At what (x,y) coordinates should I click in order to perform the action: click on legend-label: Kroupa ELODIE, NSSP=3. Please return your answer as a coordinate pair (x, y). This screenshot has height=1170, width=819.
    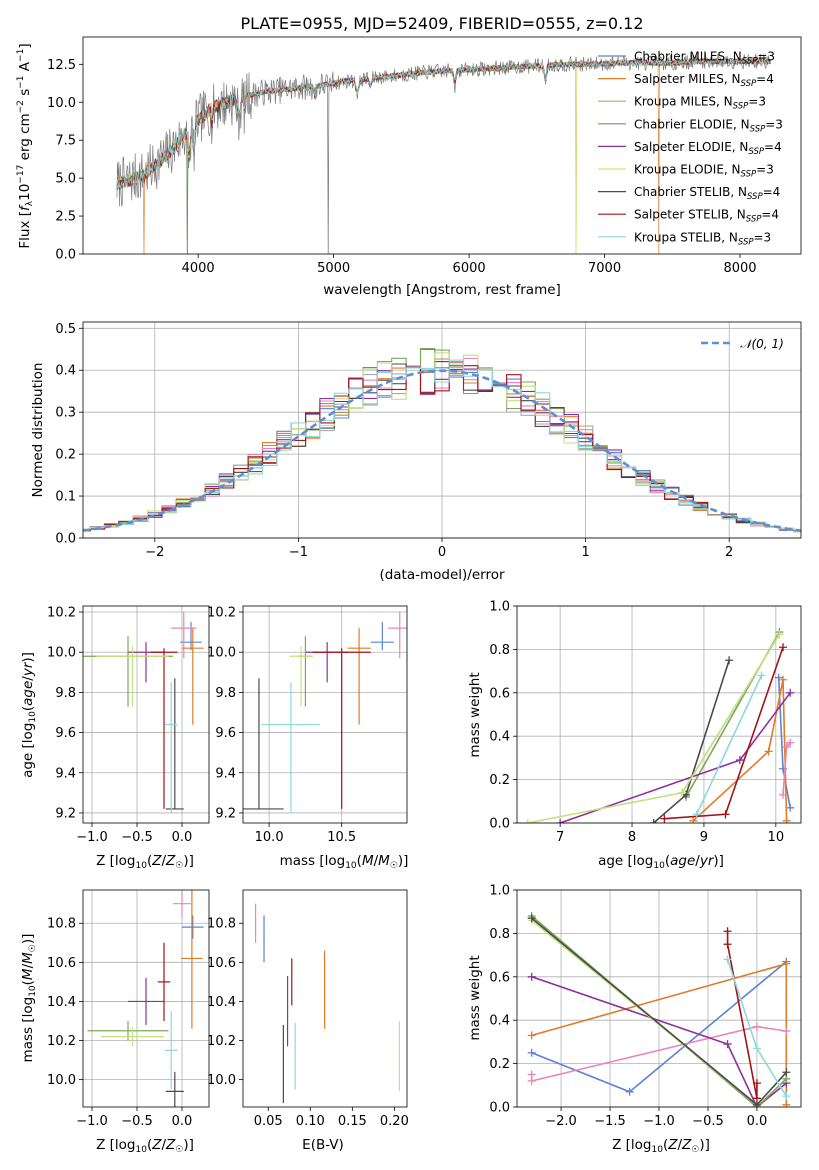
    Looking at the image, I should click on (704, 171).